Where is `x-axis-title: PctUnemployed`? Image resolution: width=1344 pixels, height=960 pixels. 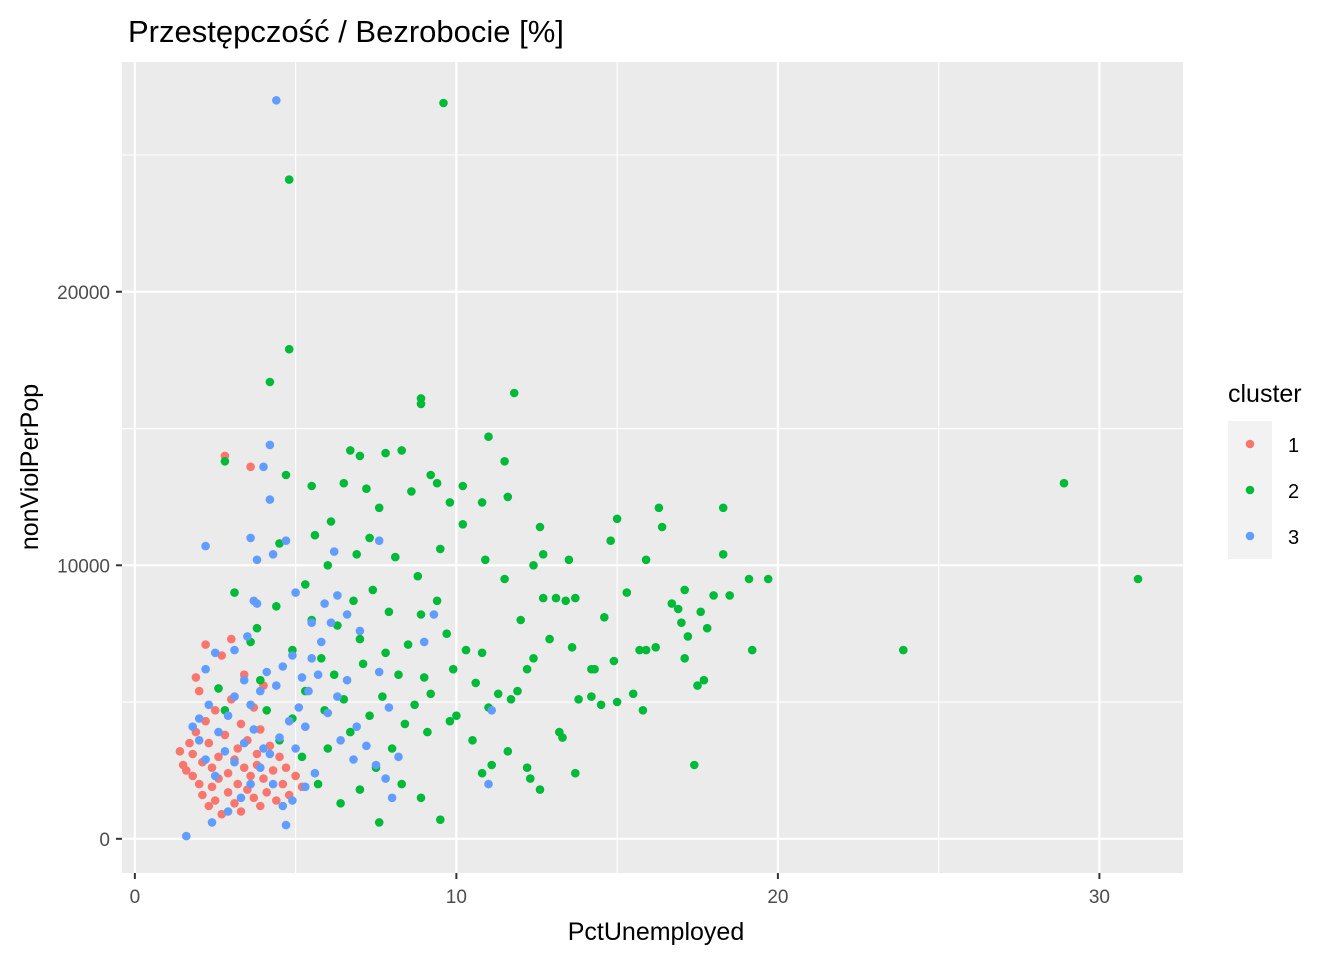
x-axis-title: PctUnemployed is located at coordinates (656, 932).